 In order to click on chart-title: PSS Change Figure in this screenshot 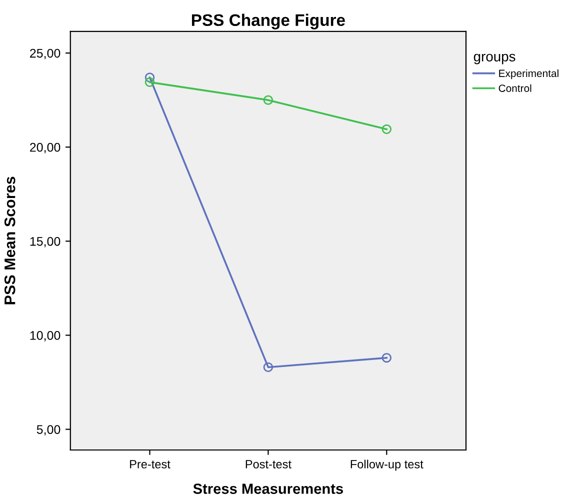, I will do `click(268, 22)`.